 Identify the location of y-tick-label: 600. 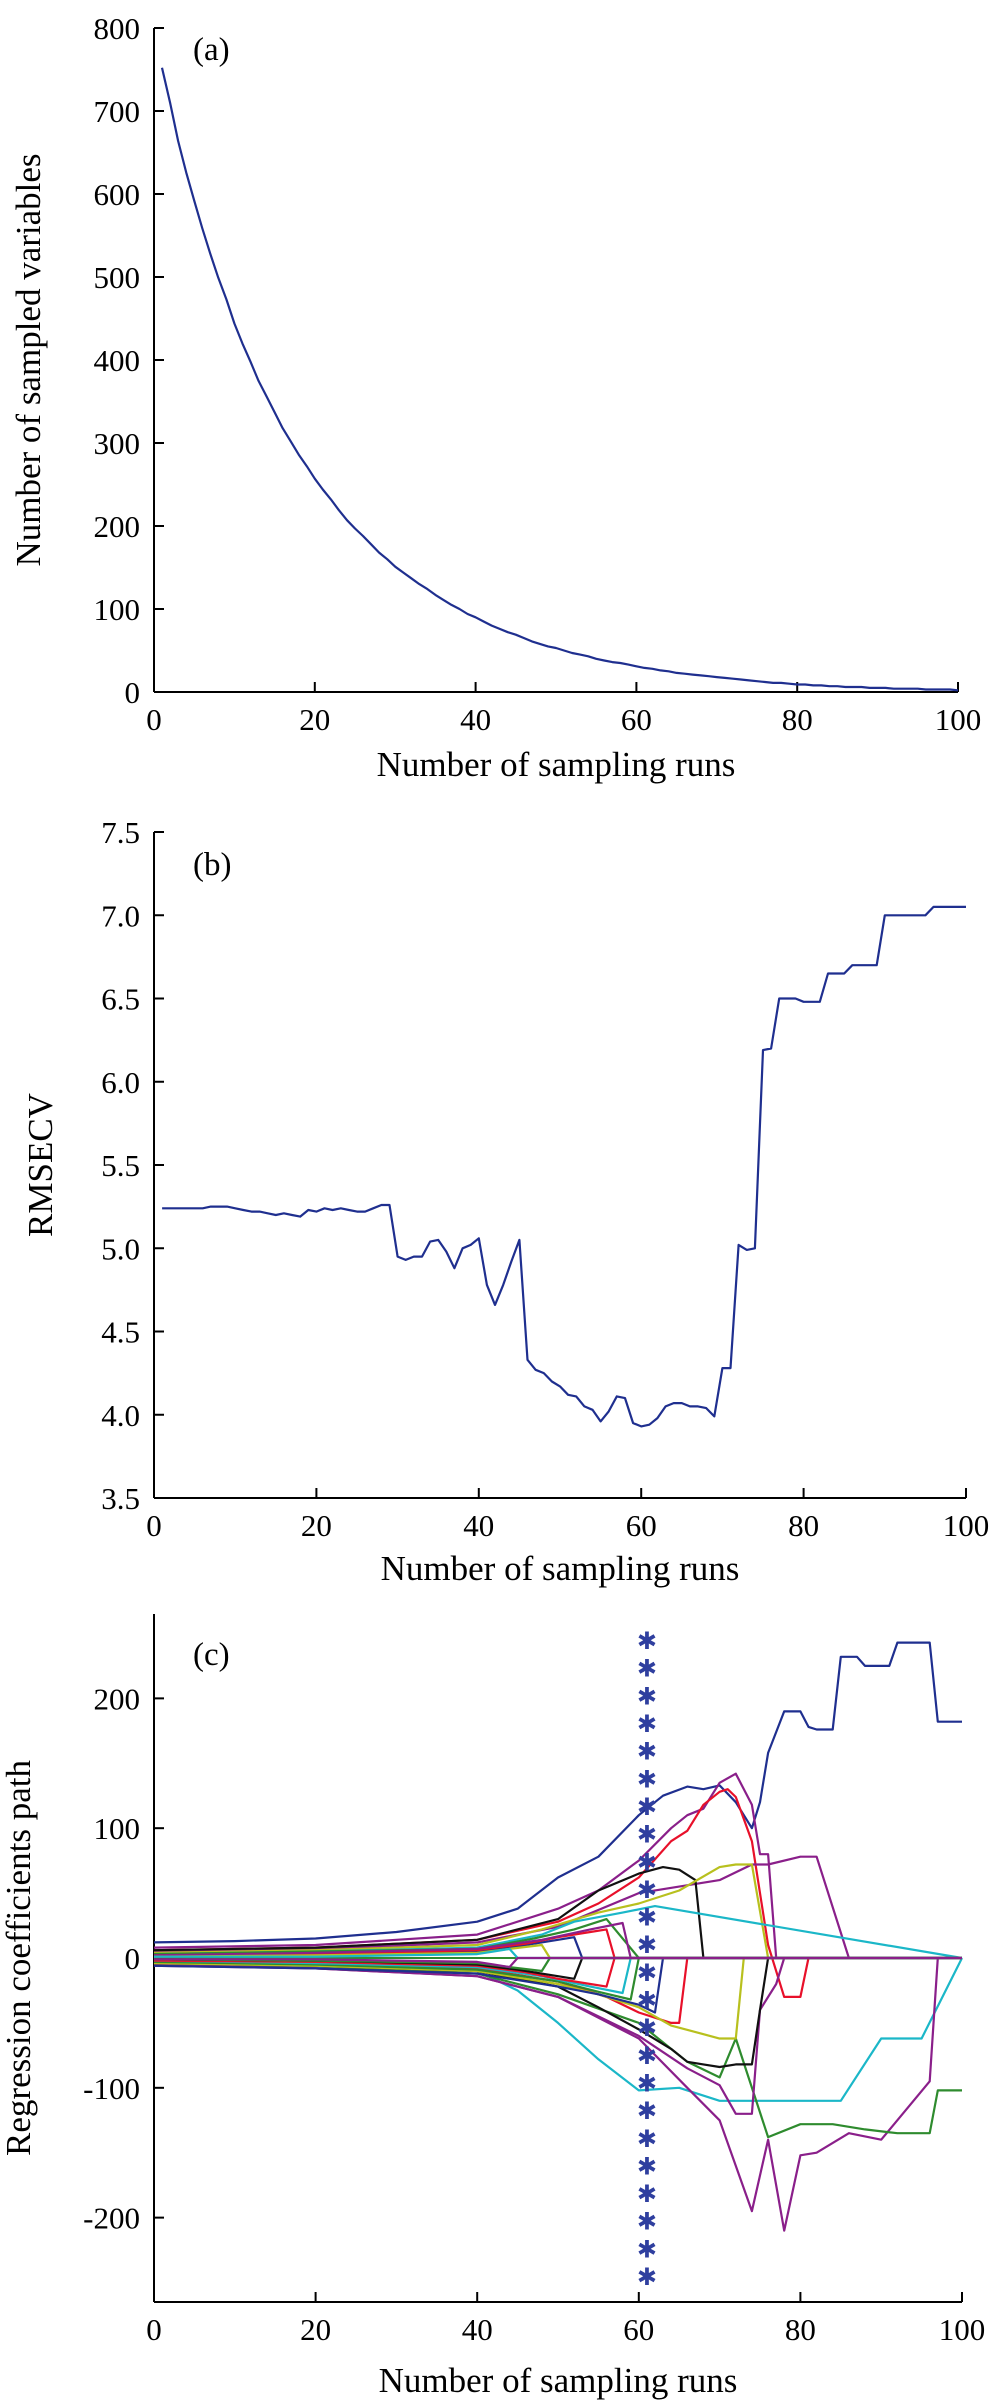
(117, 194).